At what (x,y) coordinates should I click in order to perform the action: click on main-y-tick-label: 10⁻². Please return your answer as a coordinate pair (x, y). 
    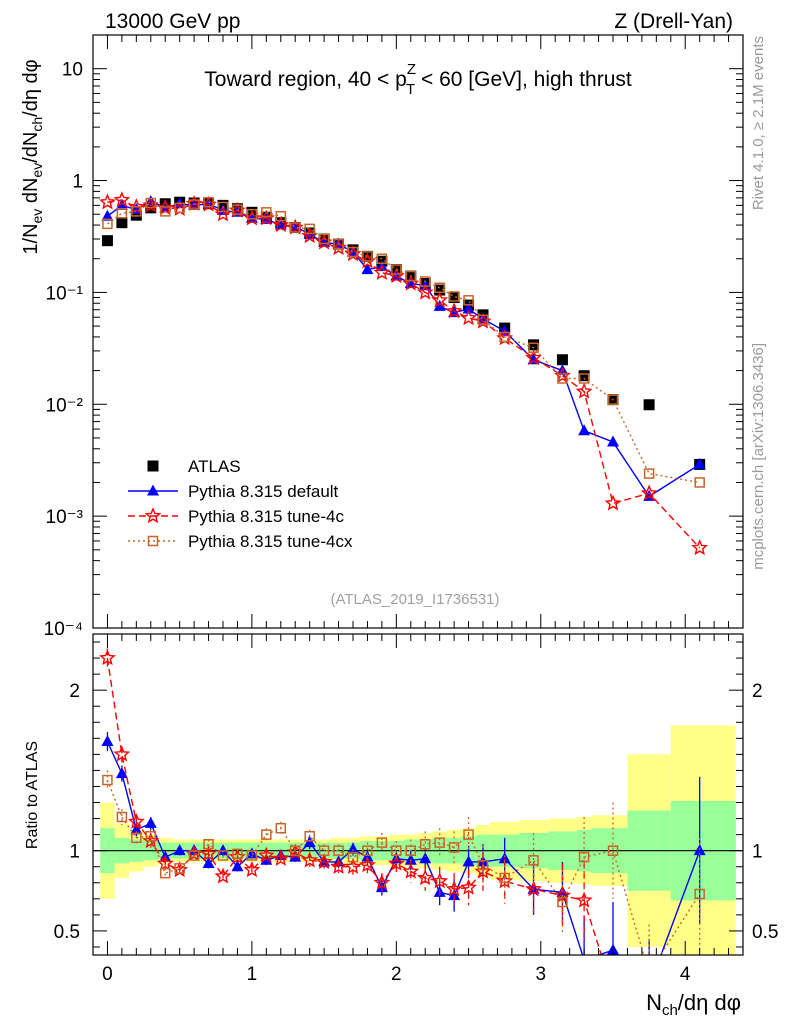
    Looking at the image, I should click on (65, 405).